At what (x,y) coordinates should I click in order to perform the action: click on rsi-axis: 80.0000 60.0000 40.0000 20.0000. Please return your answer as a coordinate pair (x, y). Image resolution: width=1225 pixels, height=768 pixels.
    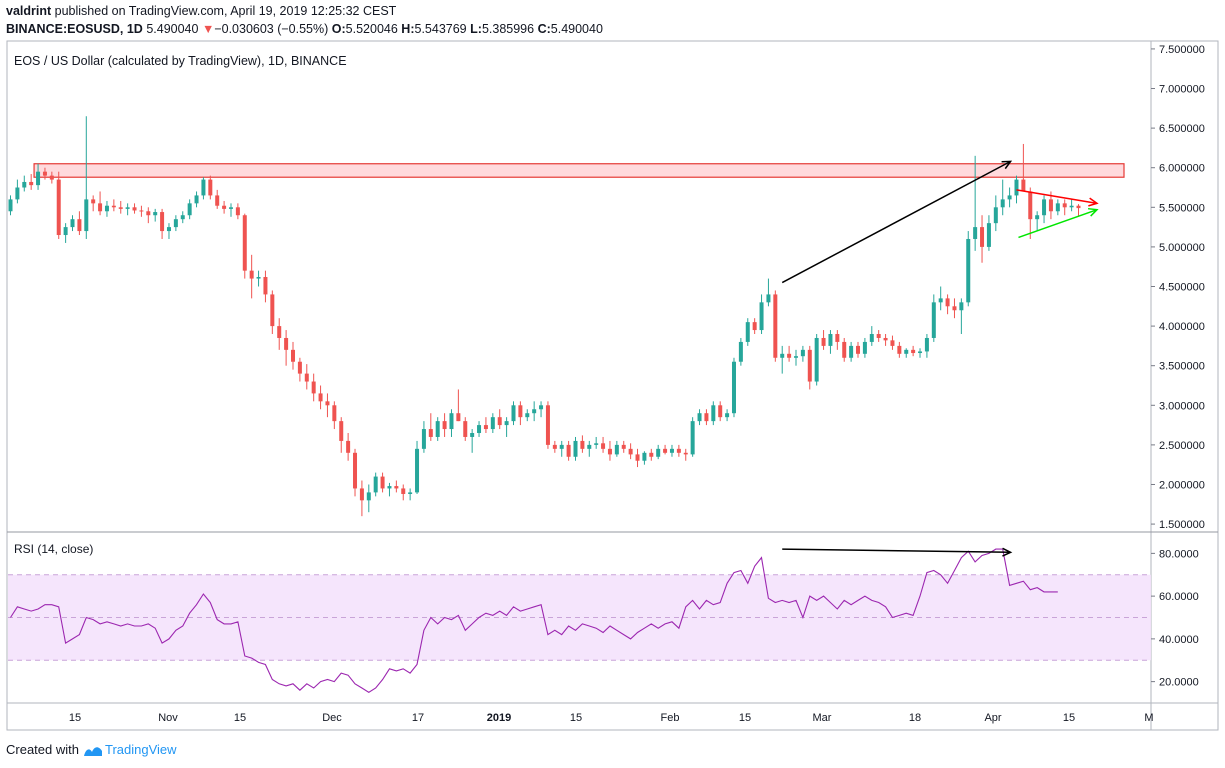
    Looking at the image, I should click on (1175, 618).